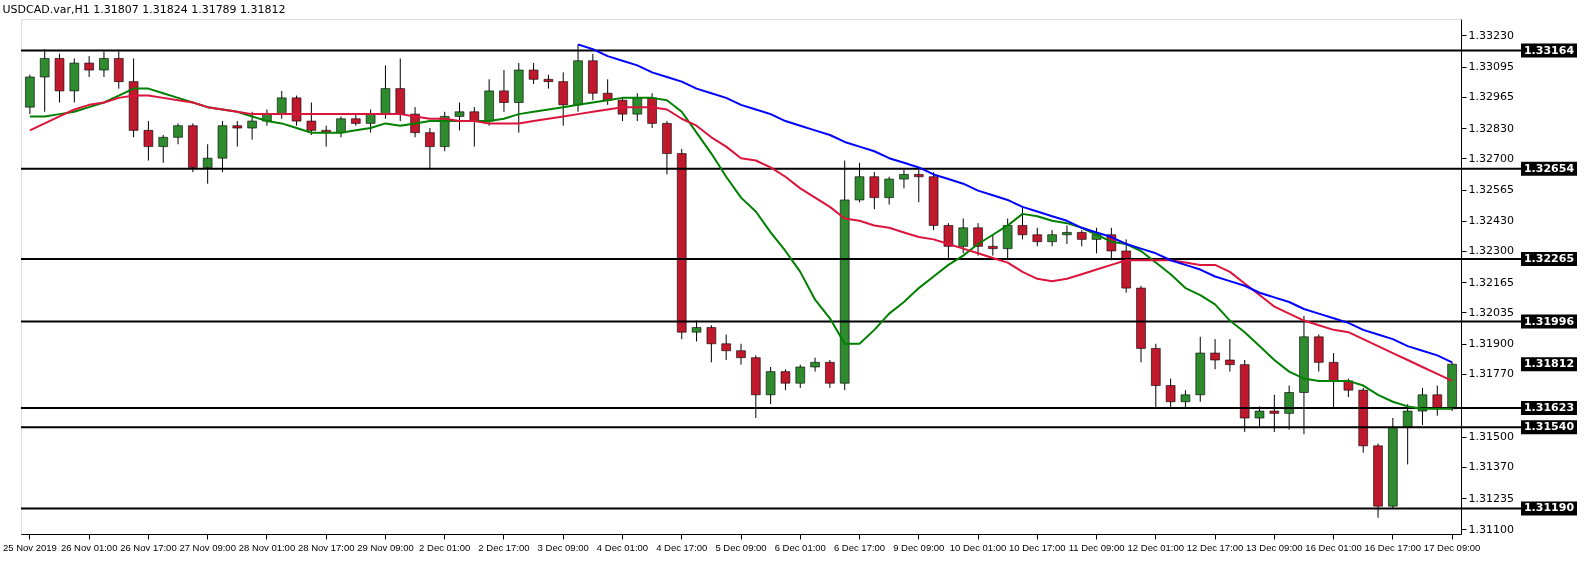  What do you see at coordinates (1549, 427) in the screenshot?
I see `ref-line-label: 1.31540` at bounding box center [1549, 427].